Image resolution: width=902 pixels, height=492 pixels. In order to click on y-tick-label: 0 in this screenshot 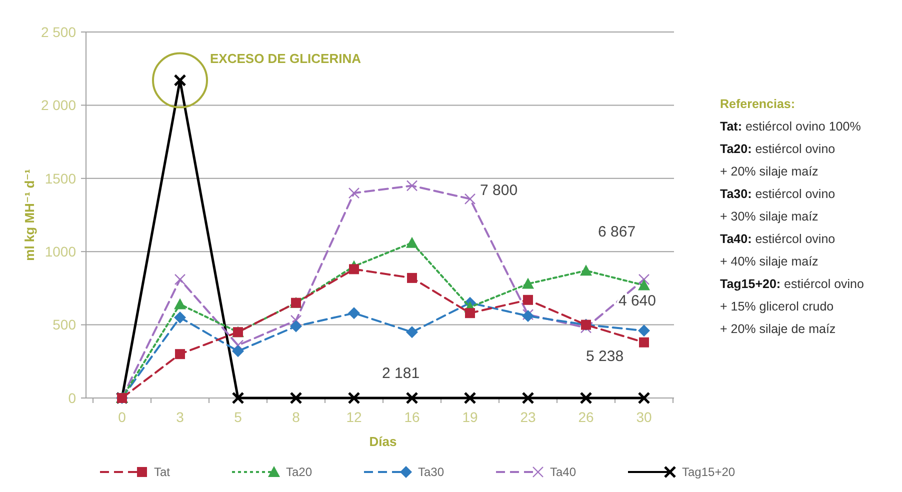, I will do `click(72, 398)`.